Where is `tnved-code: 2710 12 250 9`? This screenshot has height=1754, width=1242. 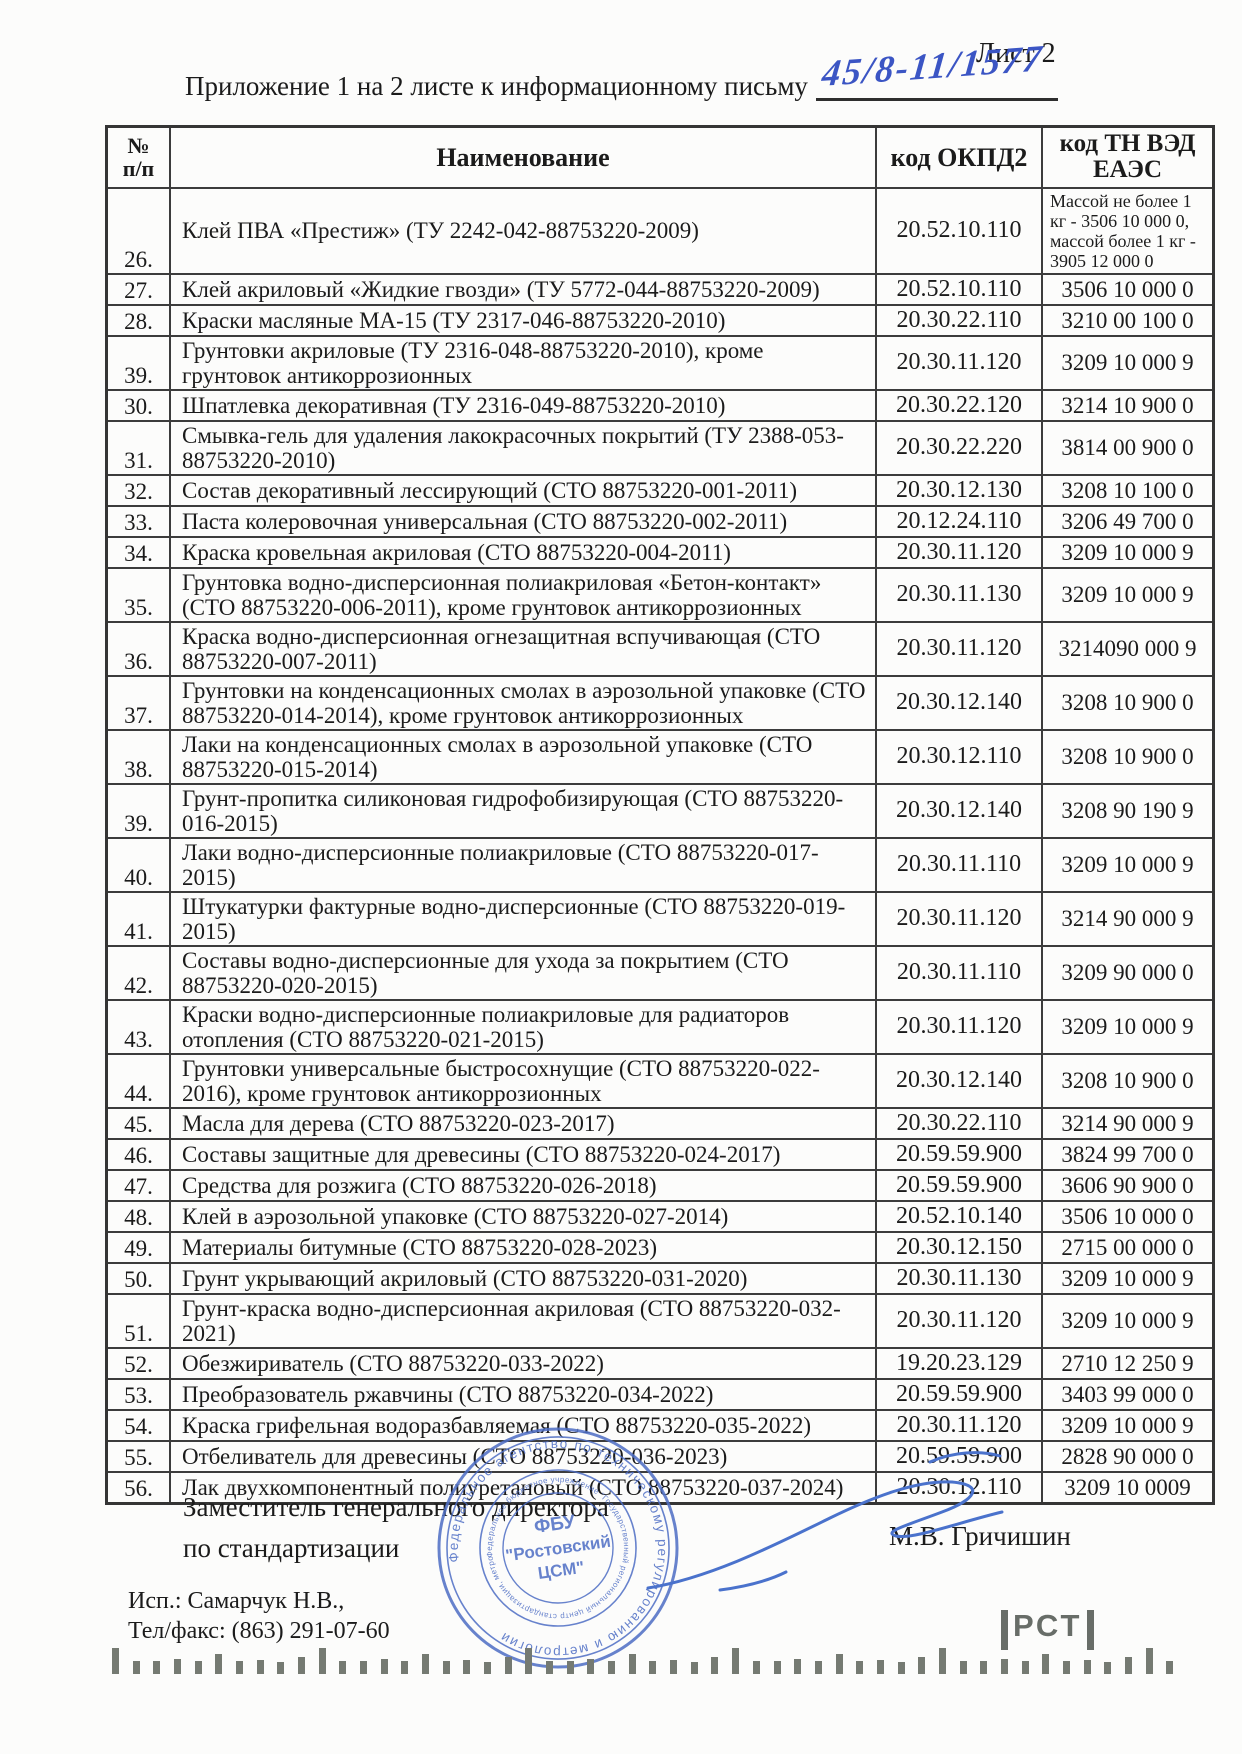
tnved-code: 2710 12 250 9 is located at coordinates (1128, 1363).